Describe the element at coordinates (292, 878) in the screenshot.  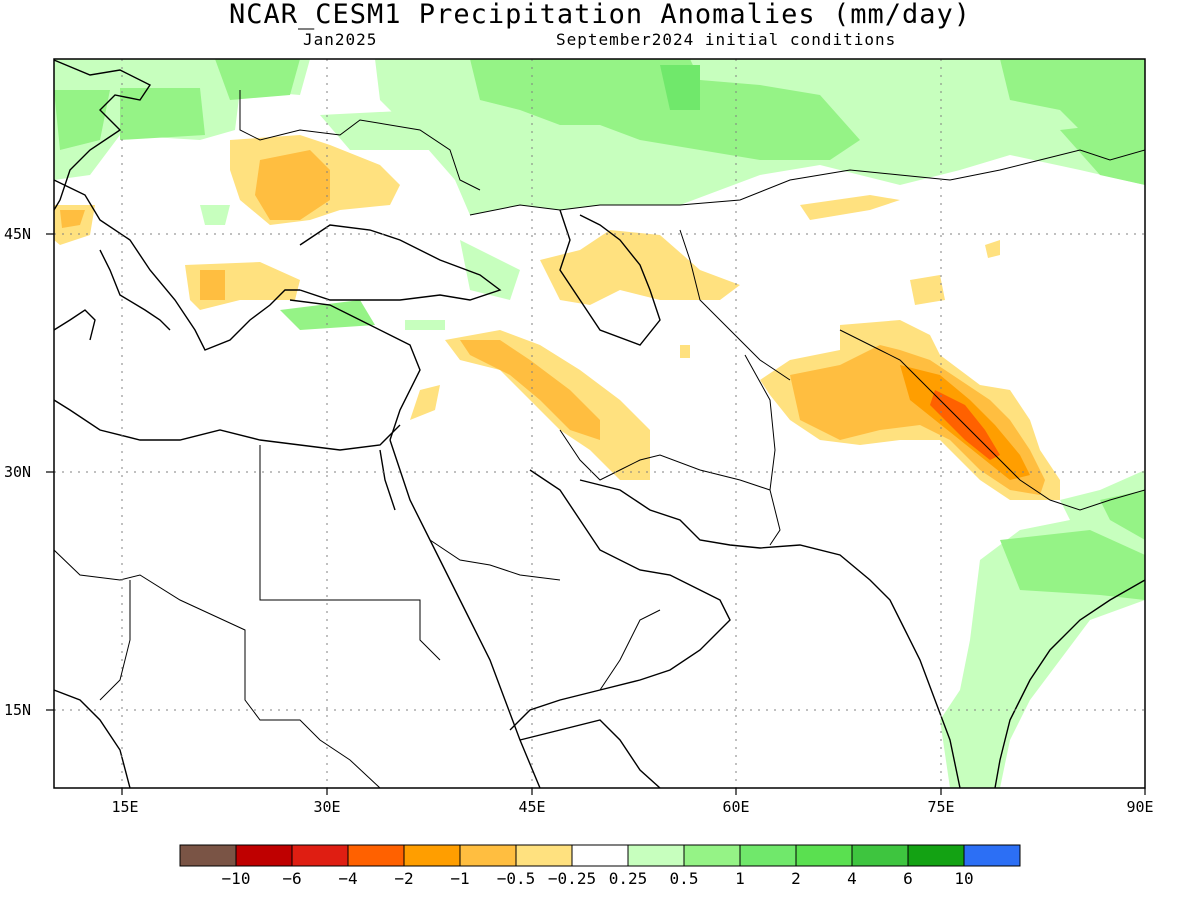
I see `colorbar-label: −6` at that location.